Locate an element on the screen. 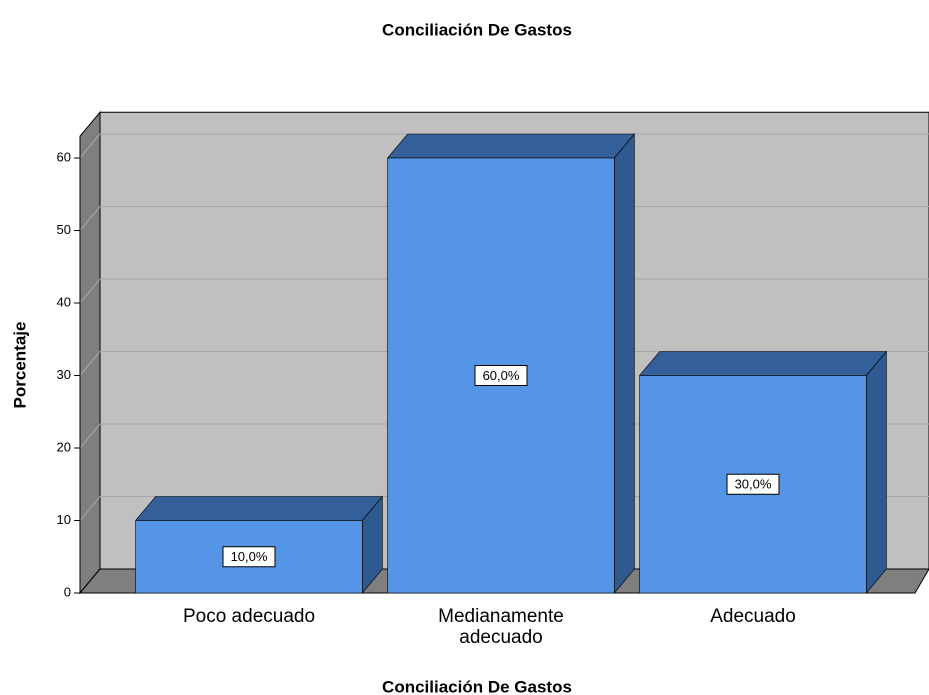 The height and width of the screenshot is (695, 929). x-tick-label-line: Medianamente is located at coordinates (501, 616).